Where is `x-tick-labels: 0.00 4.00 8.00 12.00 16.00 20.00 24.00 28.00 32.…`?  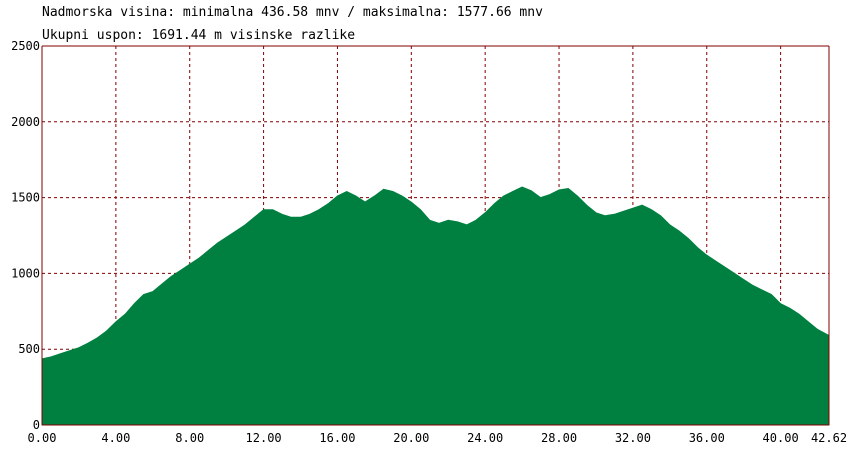
x-tick-labels: 0.00 4.00 8.00 12.00 16.00 20.00 24.00 28.00 32.… is located at coordinates (438, 438).